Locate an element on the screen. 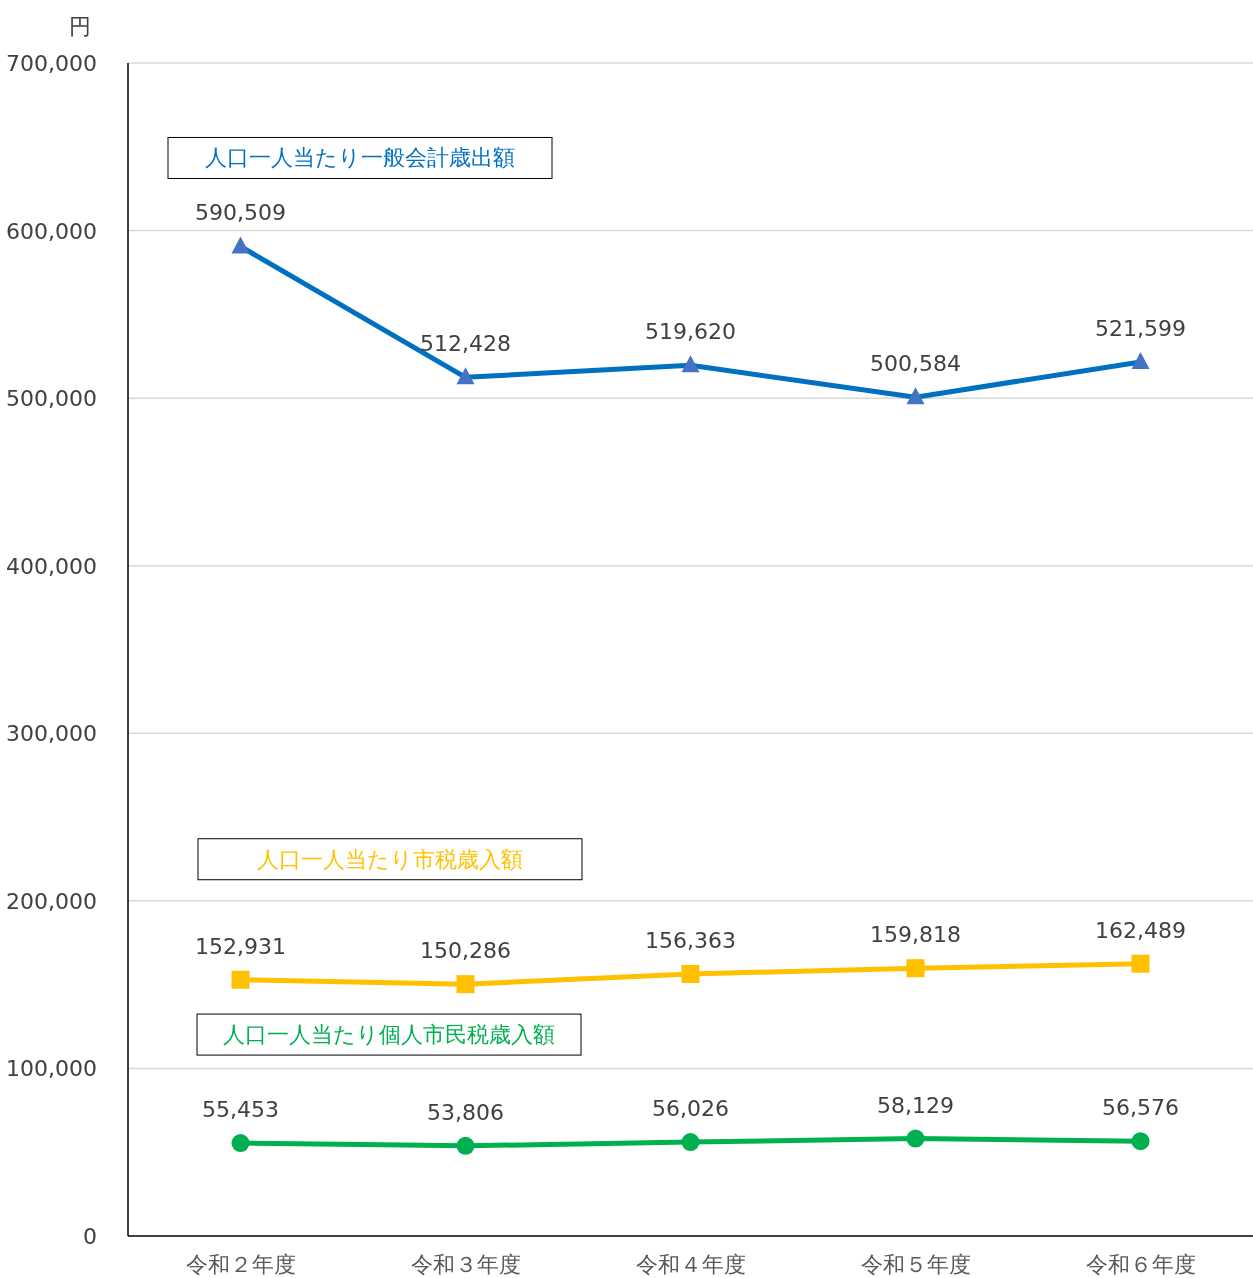  y-tick-label: 100,000 is located at coordinates (51, 1069).